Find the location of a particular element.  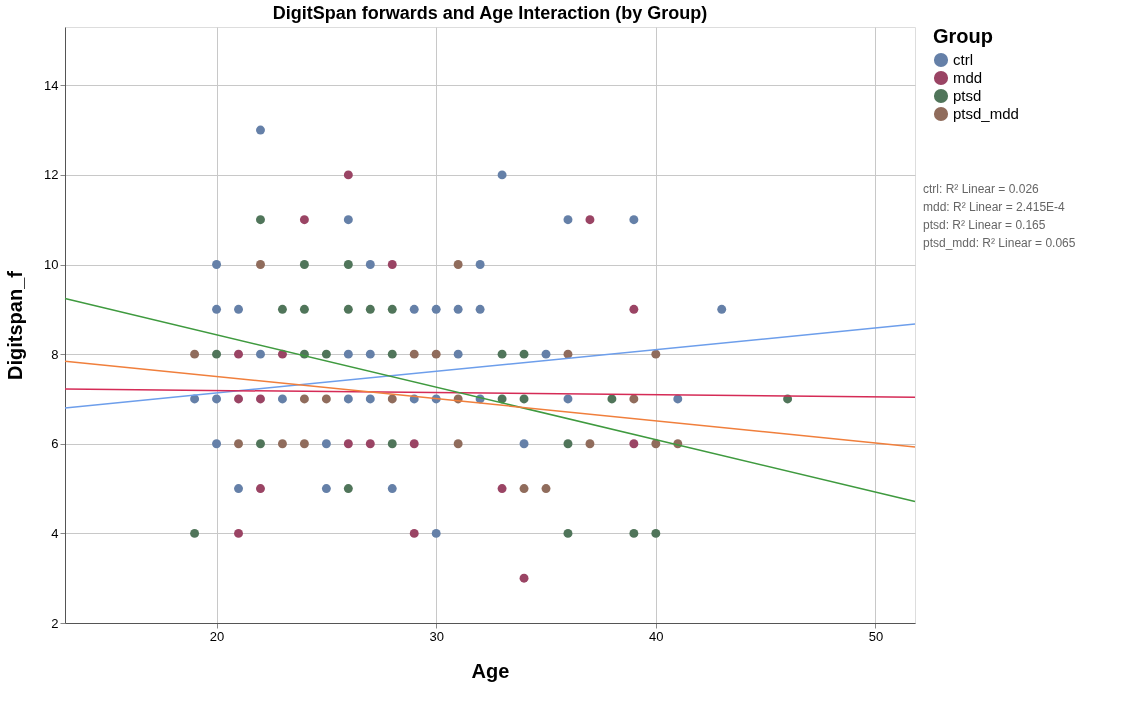

x-axis-title: Age is located at coordinates (490, 670).